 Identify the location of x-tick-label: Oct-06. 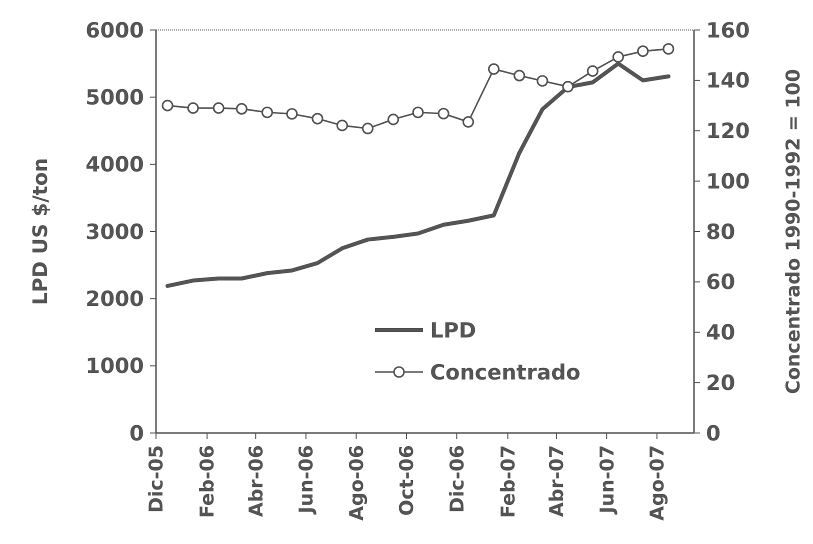
(407, 480).